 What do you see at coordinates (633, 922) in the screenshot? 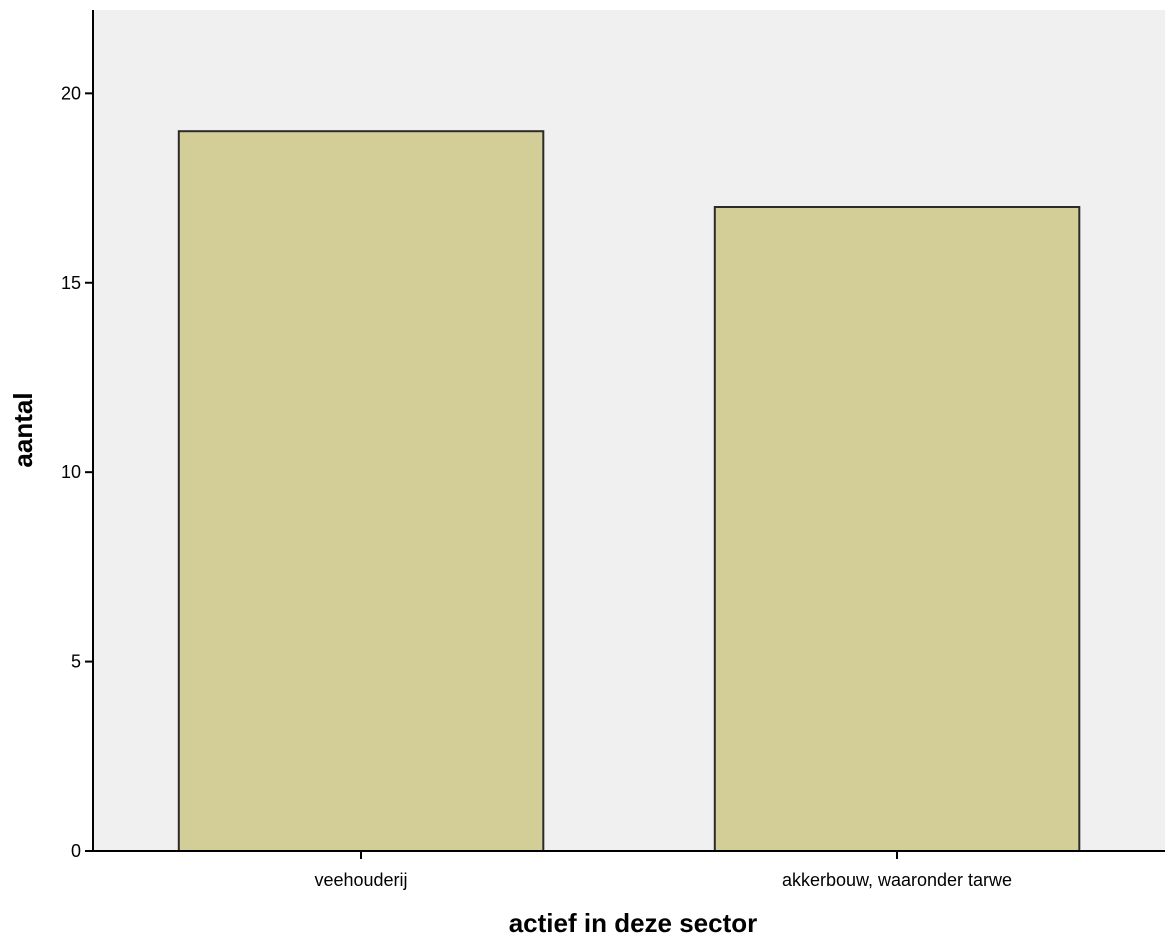
I see `x-axis-title: actief in deze sector` at bounding box center [633, 922].